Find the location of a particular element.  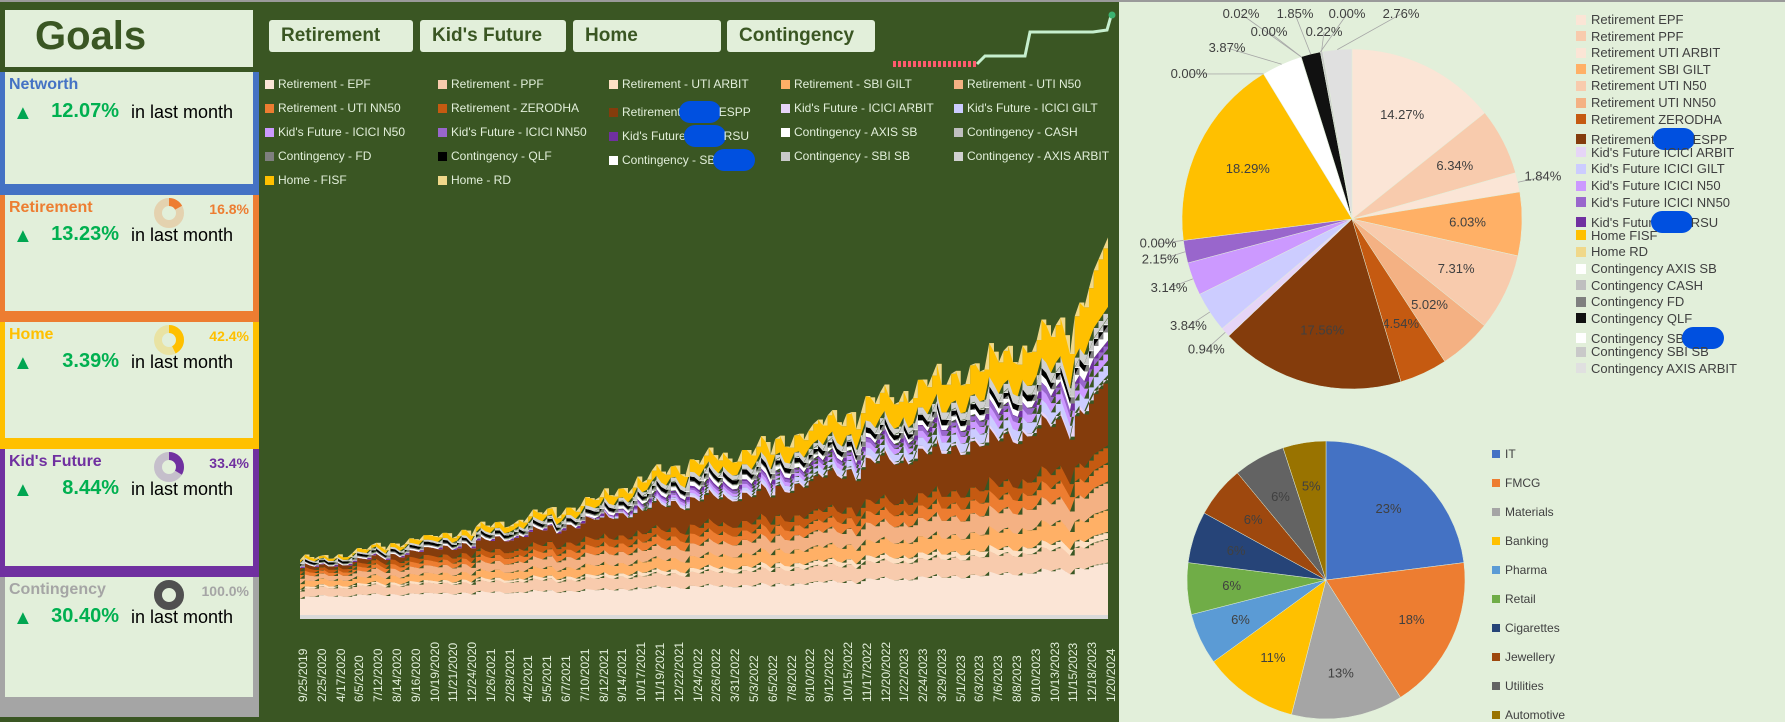

x-tick-label: 10/15/2022 is located at coordinates (848, 663).